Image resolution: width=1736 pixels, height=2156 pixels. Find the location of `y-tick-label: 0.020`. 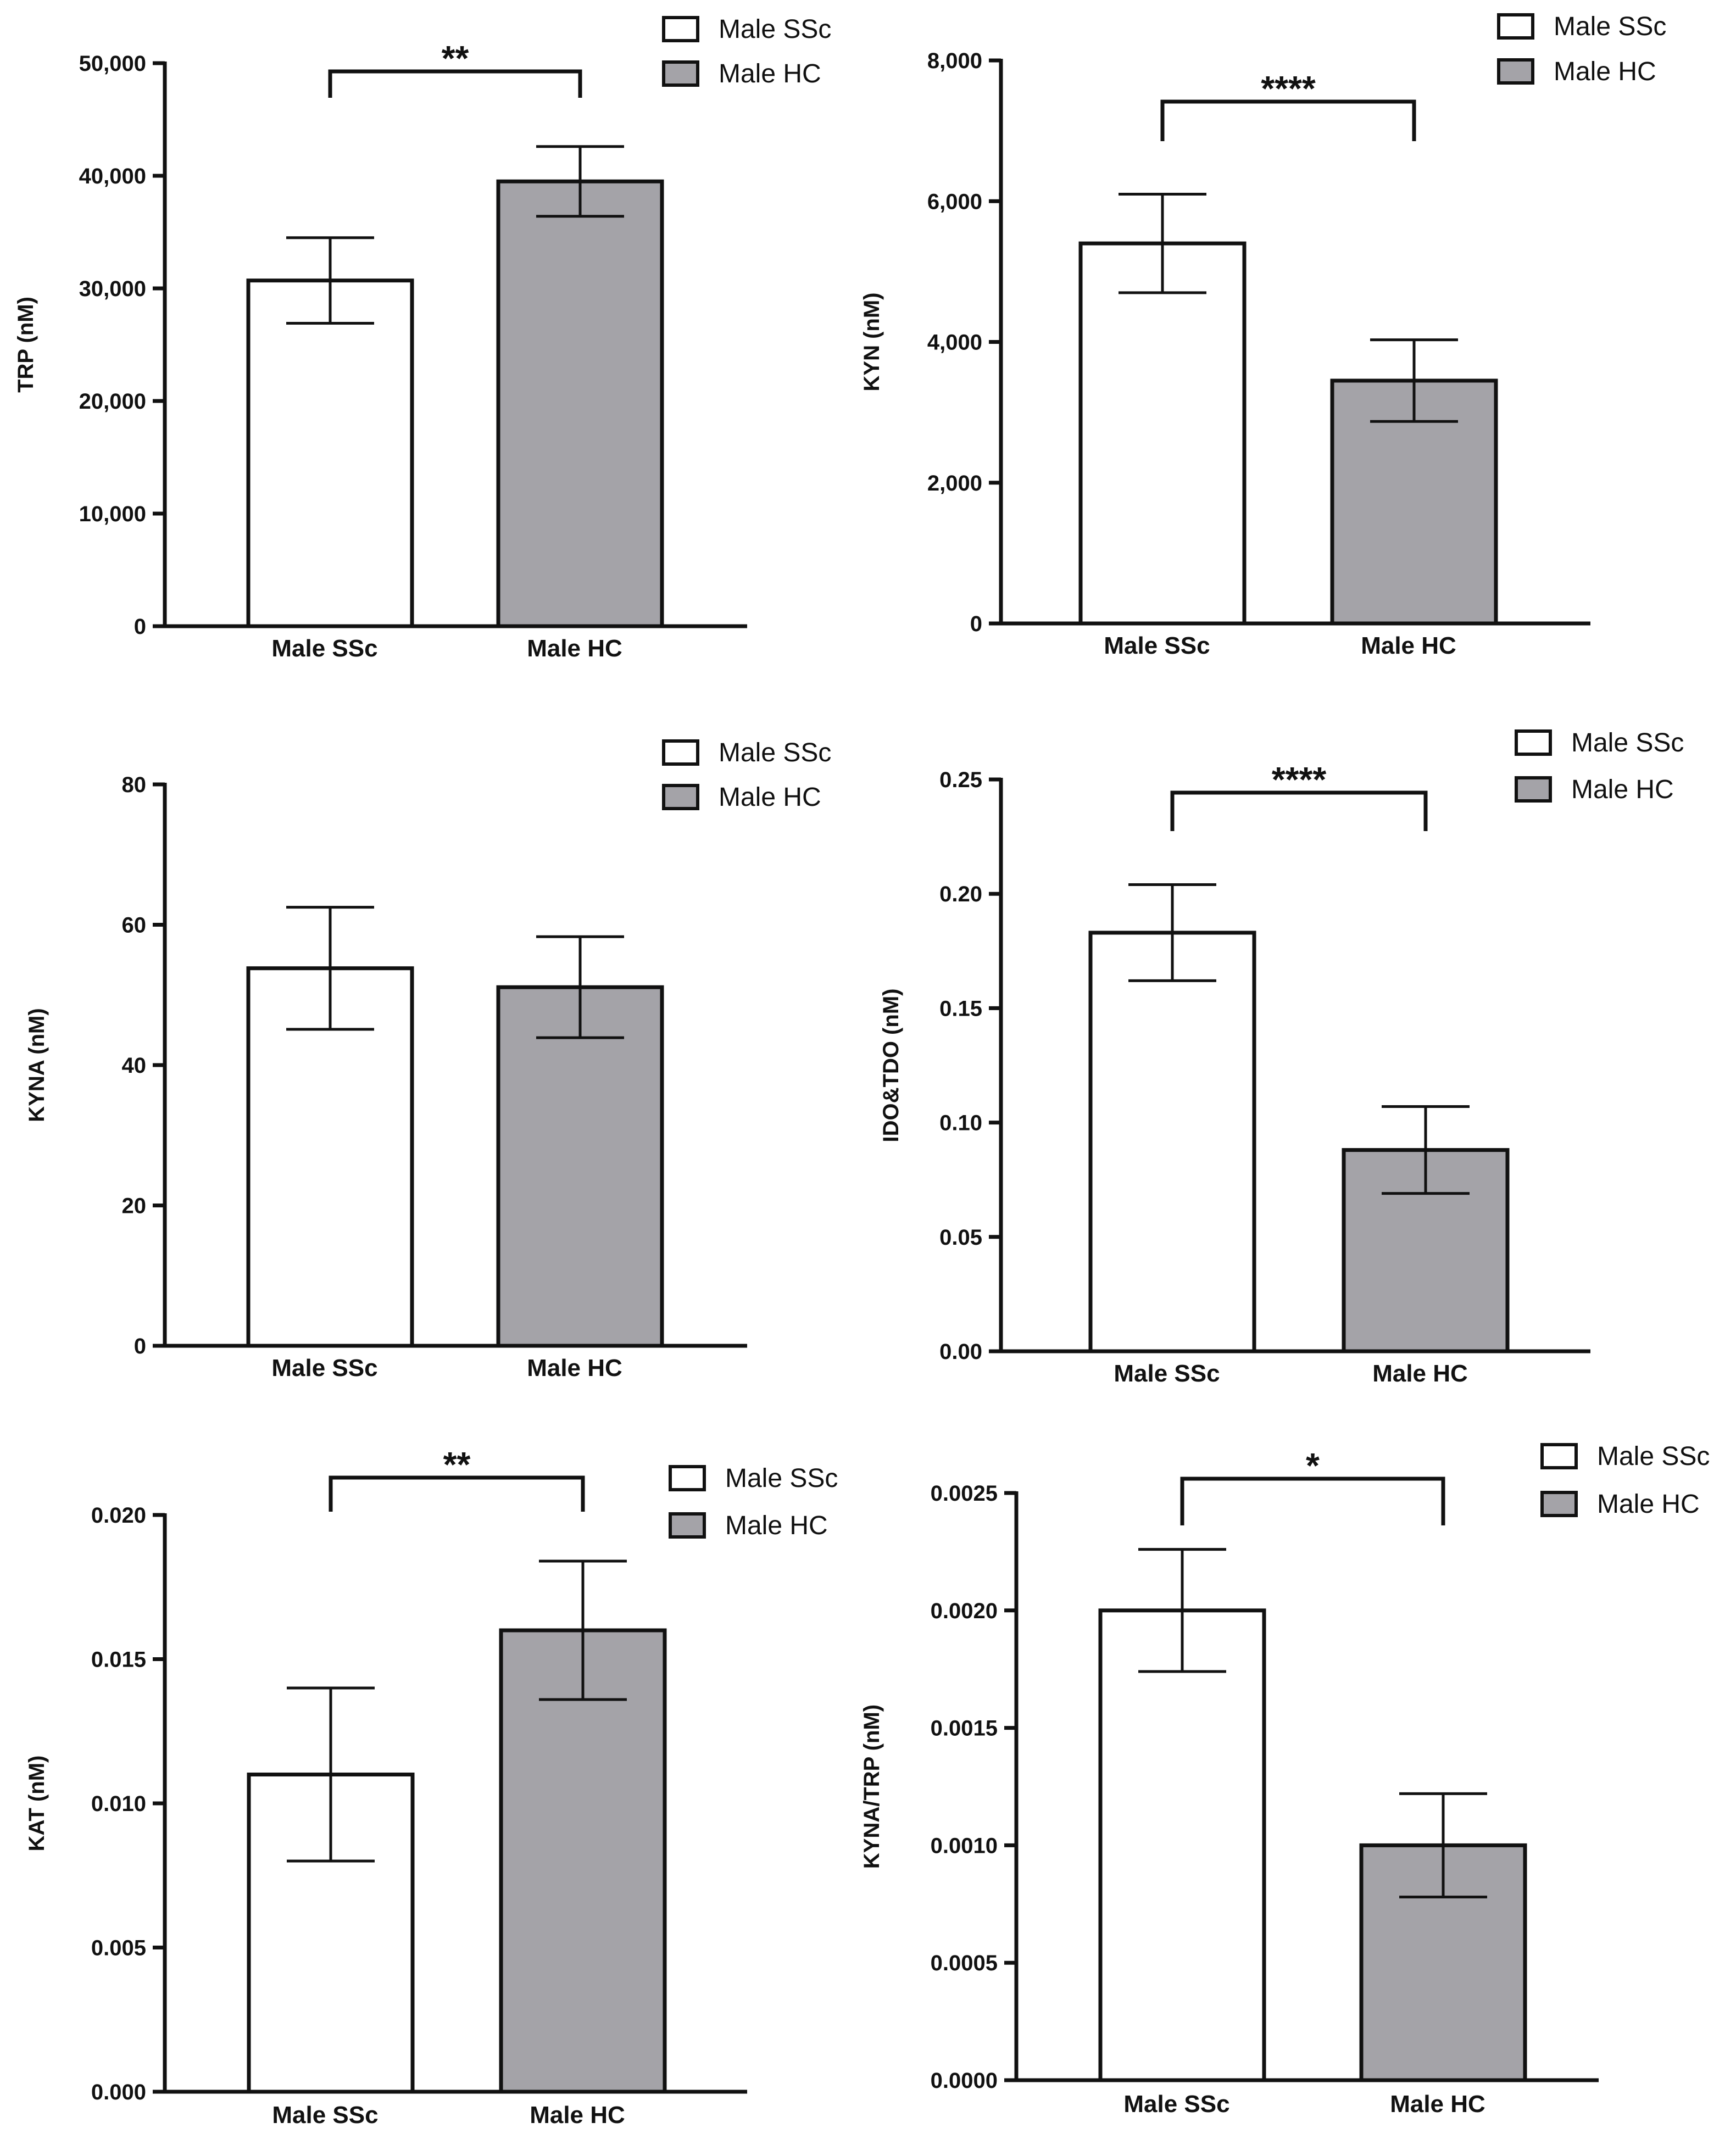

y-tick-label: 0.020 is located at coordinates (118, 1515).